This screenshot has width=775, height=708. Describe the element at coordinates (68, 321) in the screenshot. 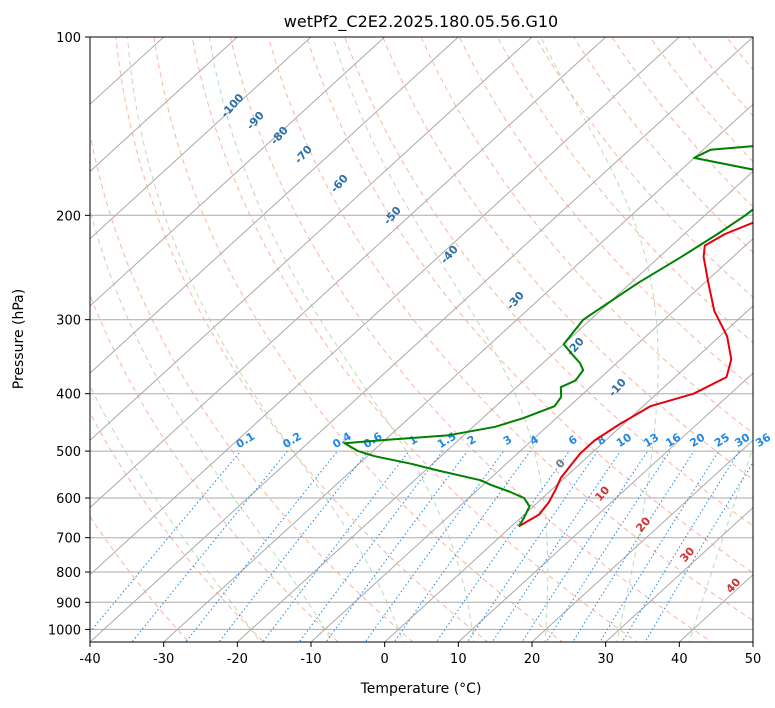

I see `y-tick-label: 300` at that location.